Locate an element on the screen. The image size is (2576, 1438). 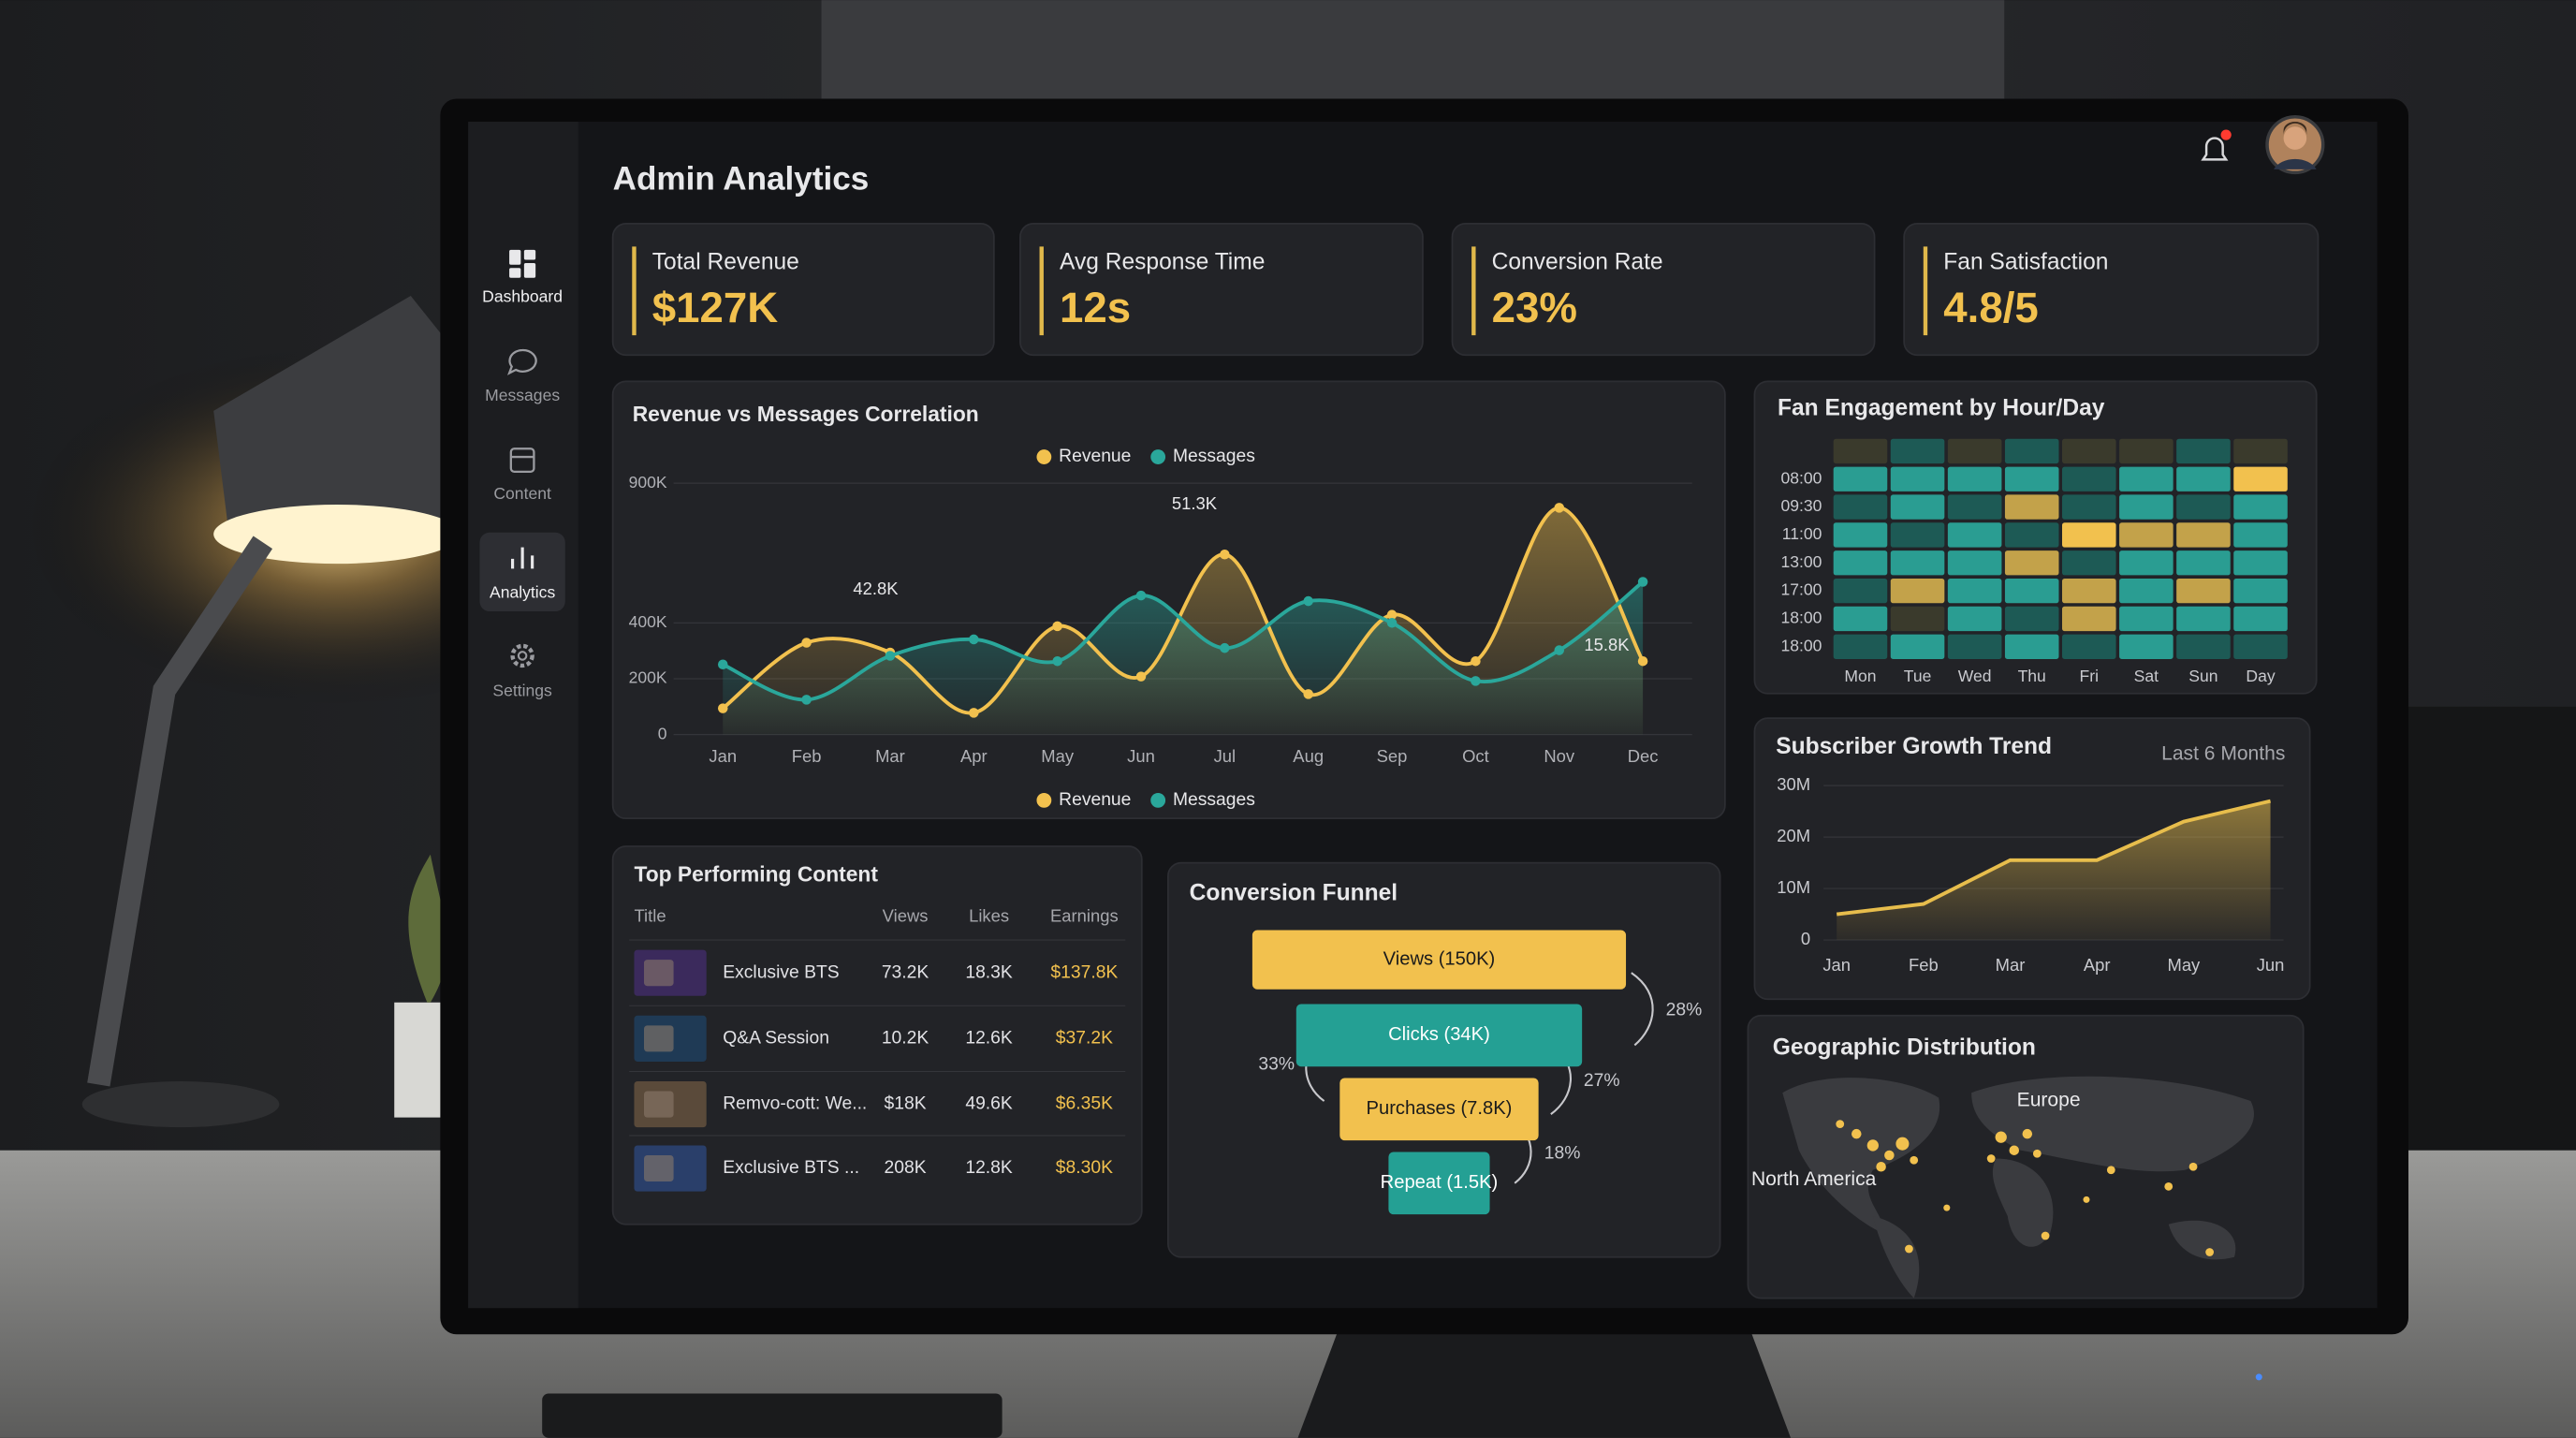
kpi-value: 12s is located at coordinates (1095, 307).